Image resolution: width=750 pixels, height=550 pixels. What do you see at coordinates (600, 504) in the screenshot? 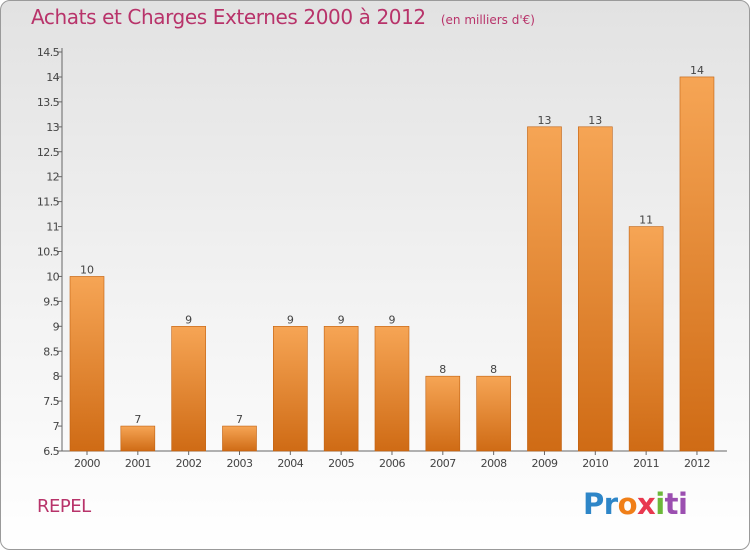
I see `brand-part: Pr` at bounding box center [600, 504].